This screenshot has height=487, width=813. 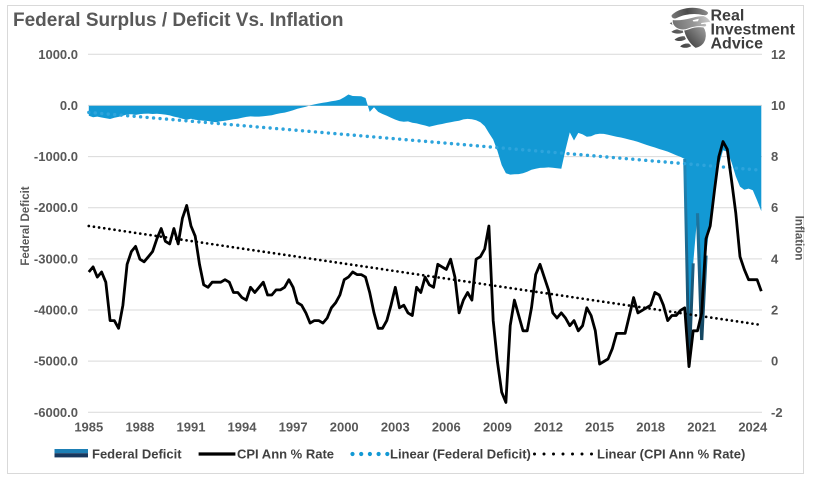 I want to click on svg-text: -4000.0, so click(x=56, y=310).